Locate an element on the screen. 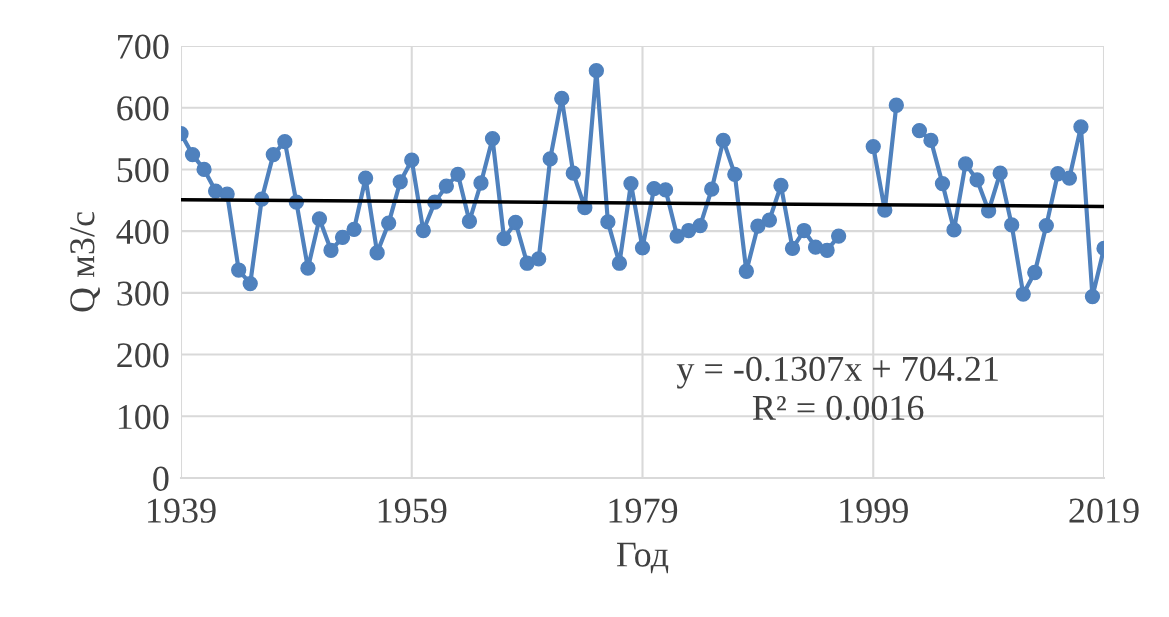 This screenshot has height=617, width=1169. x-tick-label: 1959 is located at coordinates (412, 510).